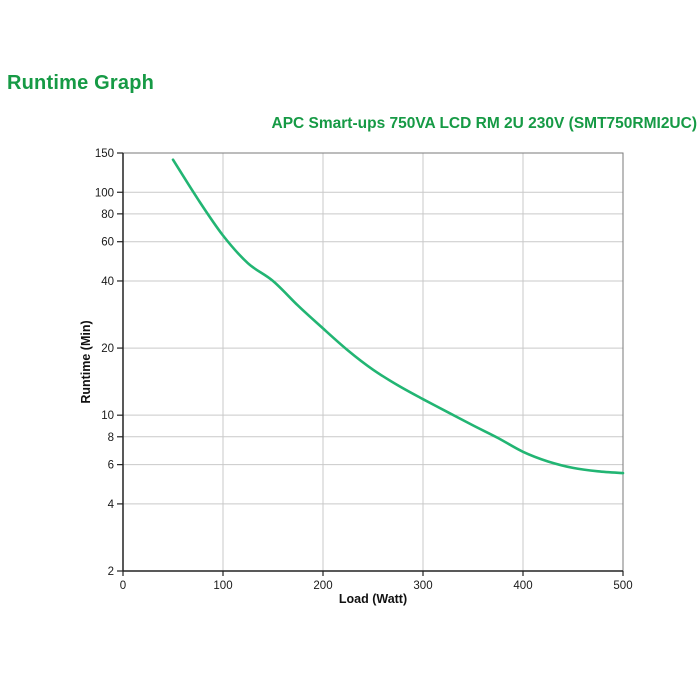 Image resolution: width=700 pixels, height=700 pixels. What do you see at coordinates (107, 243) in the screenshot?
I see `y-tick-label: 60` at bounding box center [107, 243].